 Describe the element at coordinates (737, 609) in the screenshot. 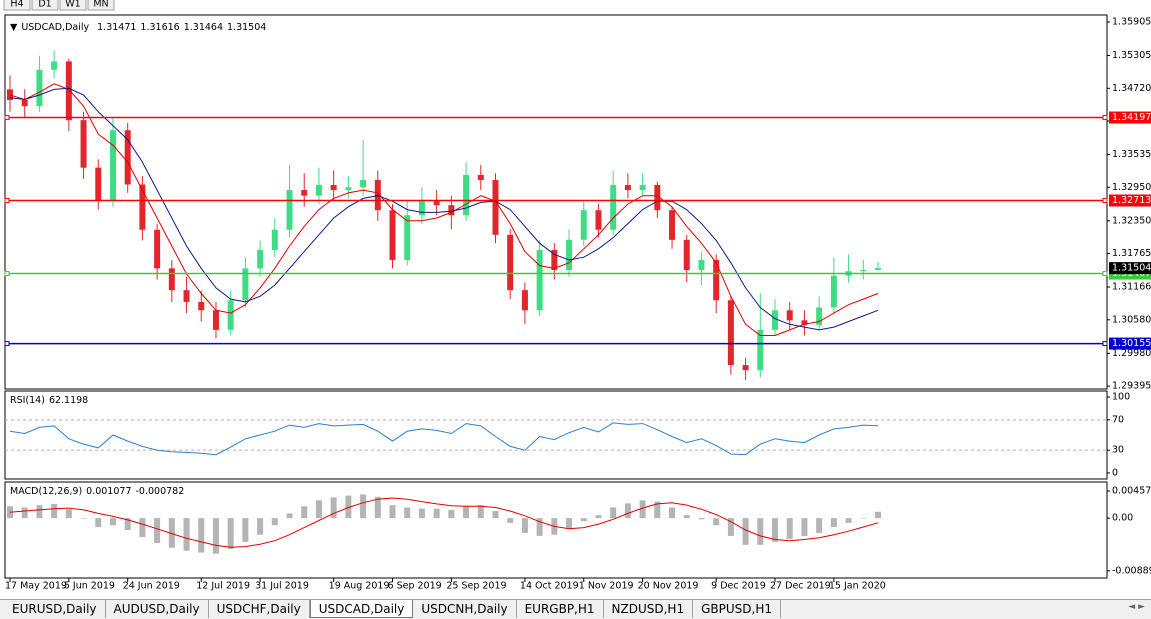

I see `symbol-tab: GBPUSD,H1` at that location.